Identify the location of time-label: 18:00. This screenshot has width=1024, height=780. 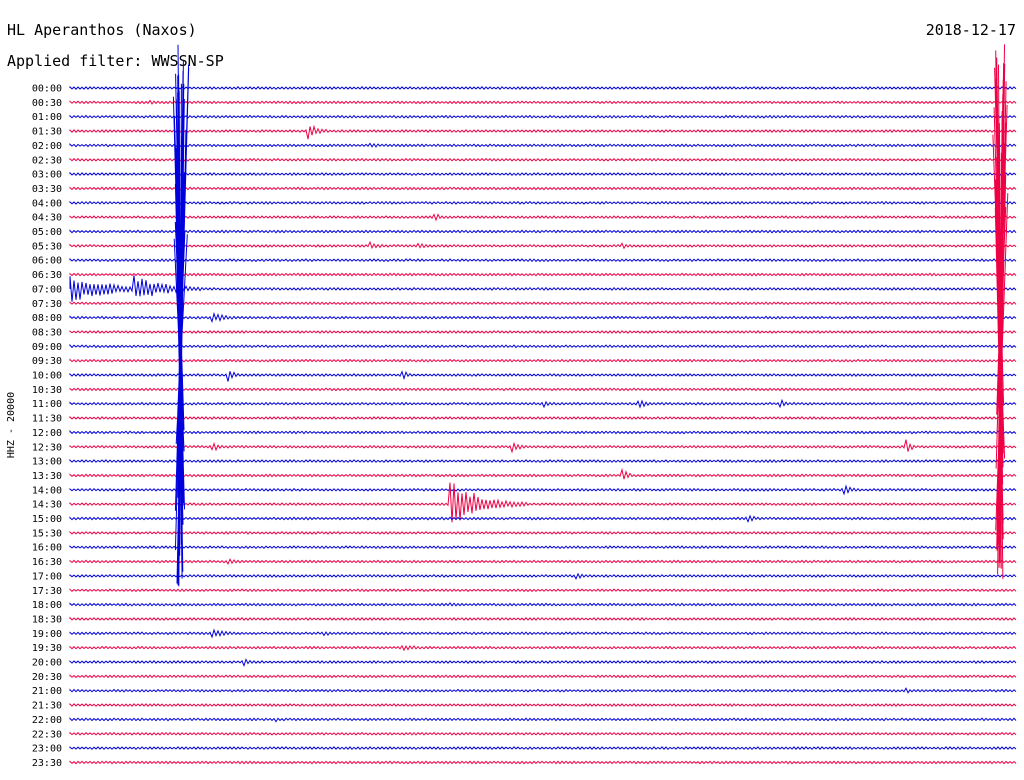
(47, 605).